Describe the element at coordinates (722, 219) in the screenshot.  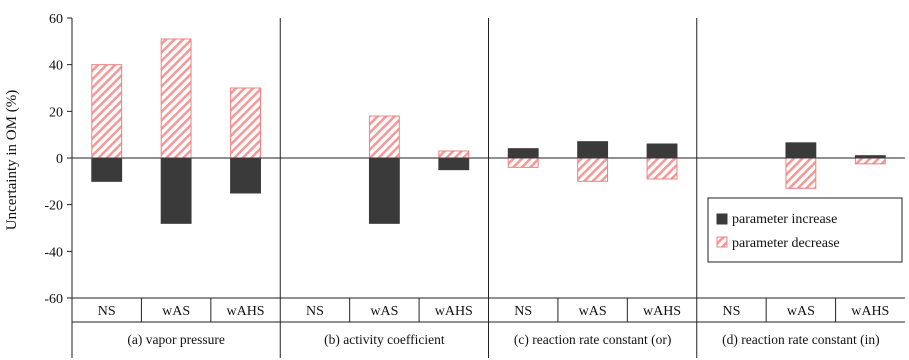
I see `legend-swatch-parameter-increase` at that location.